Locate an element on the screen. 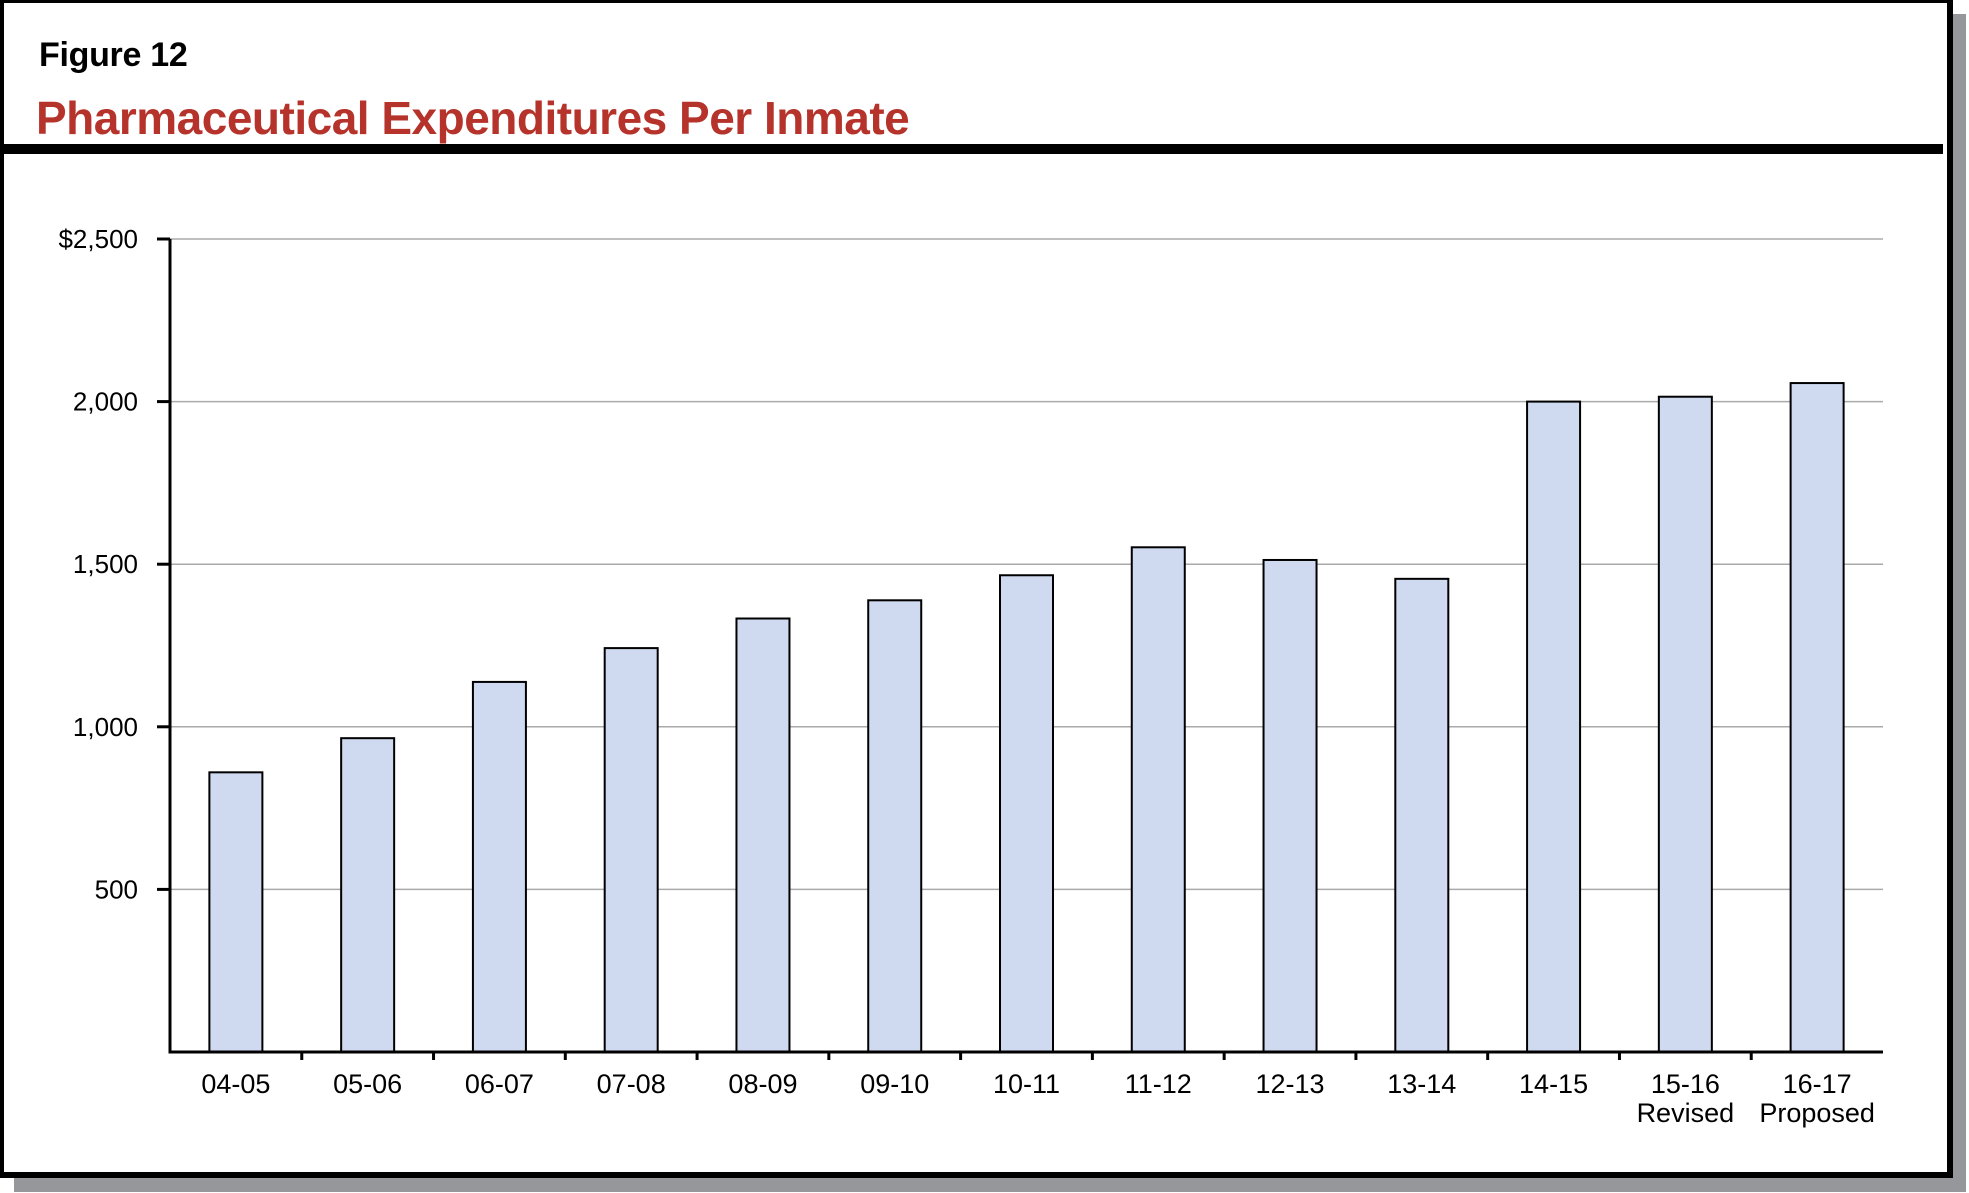 This screenshot has width=1969, height=1193. figure-number: Figure 12 is located at coordinates (113, 55).